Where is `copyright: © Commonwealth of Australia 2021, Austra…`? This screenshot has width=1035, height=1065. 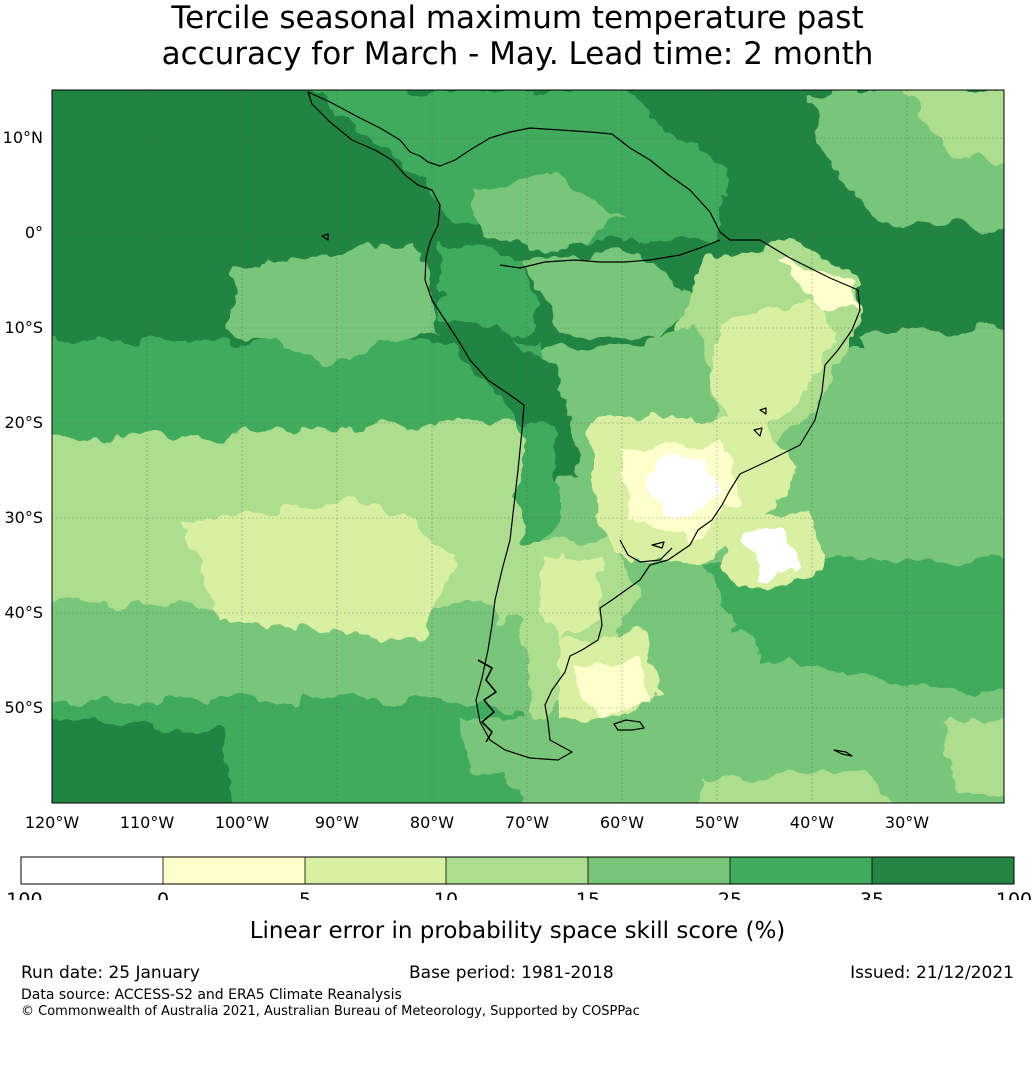 copyright: © Commonwealth of Australia 2021, Austra… is located at coordinates (330, 1011).